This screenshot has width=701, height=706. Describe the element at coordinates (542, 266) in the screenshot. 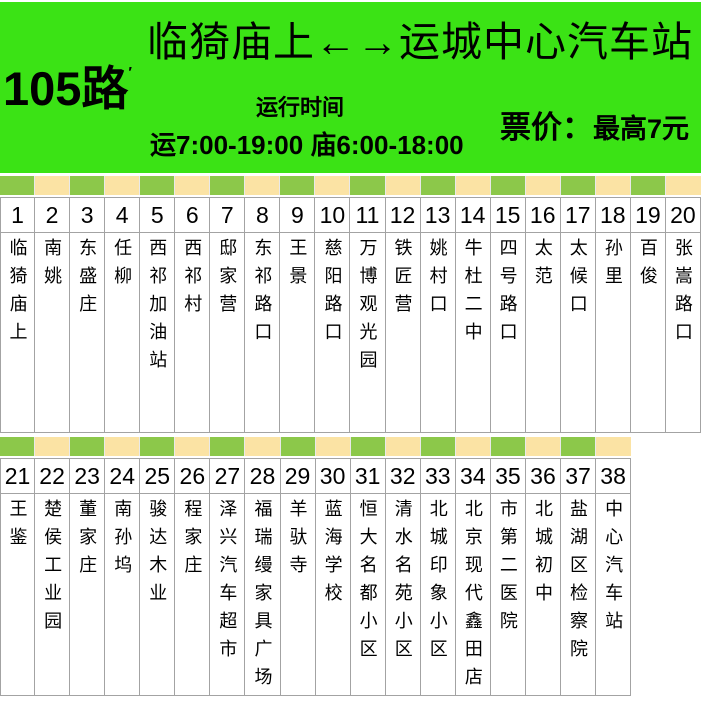

I see `stop-name: 太范` at that location.